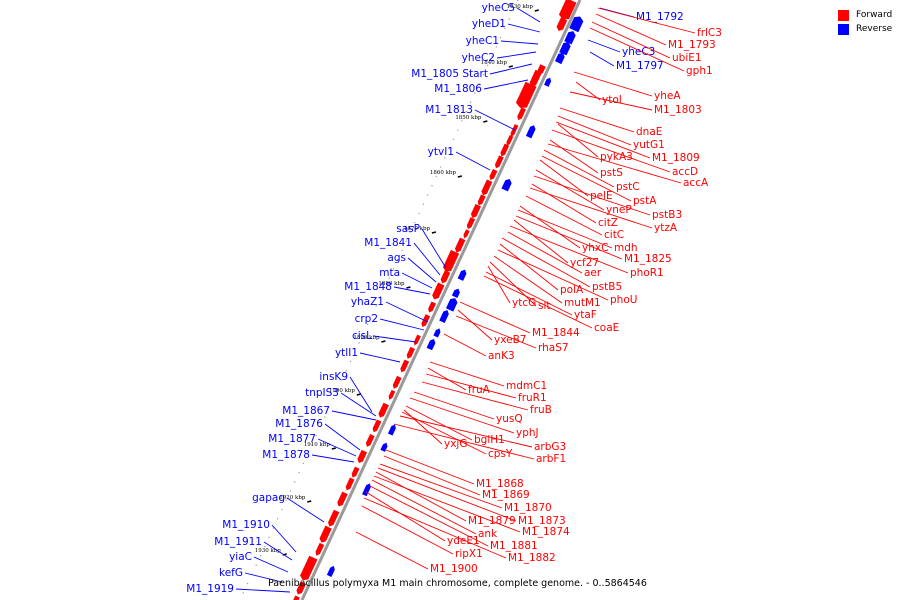 The width and height of the screenshot is (900, 600). What do you see at coordinates (649, 145) in the screenshot?
I see `forward-gene-label: yutG1` at bounding box center [649, 145].